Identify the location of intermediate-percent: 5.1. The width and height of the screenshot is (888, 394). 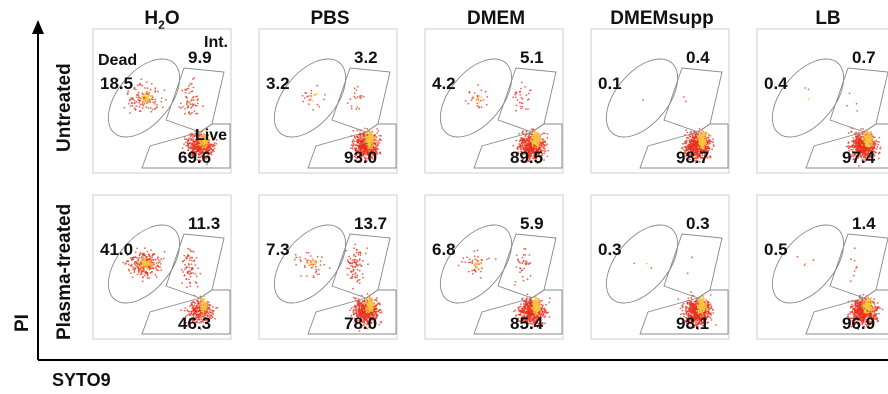
(532, 57).